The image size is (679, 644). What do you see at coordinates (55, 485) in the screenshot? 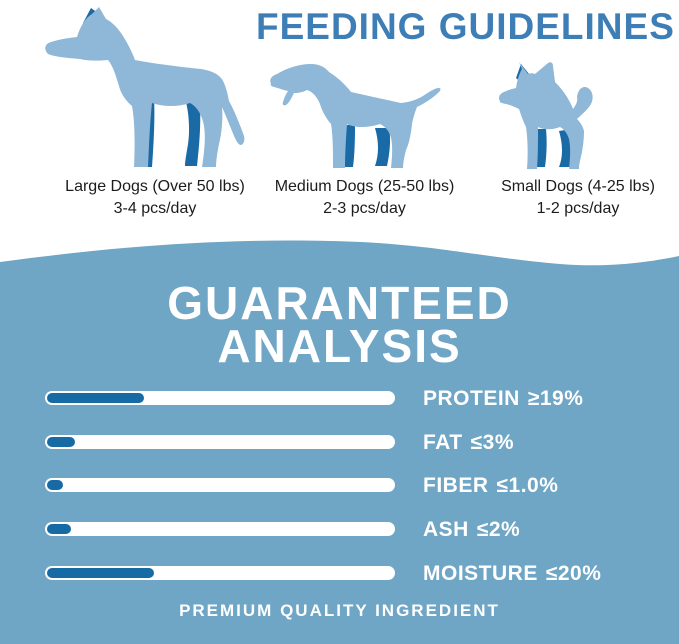
I see `fiber-bar-fill` at bounding box center [55, 485].